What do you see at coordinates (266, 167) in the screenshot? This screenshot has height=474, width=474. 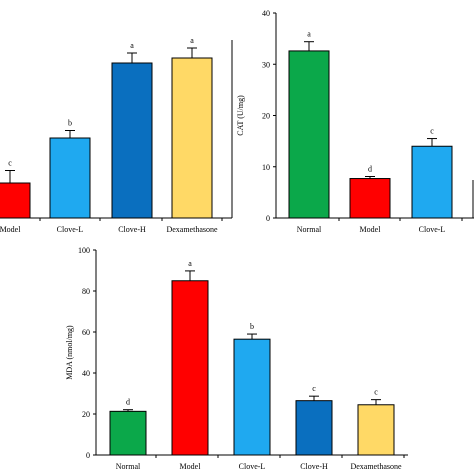 I see `y-tick-label: 10` at bounding box center [266, 167].